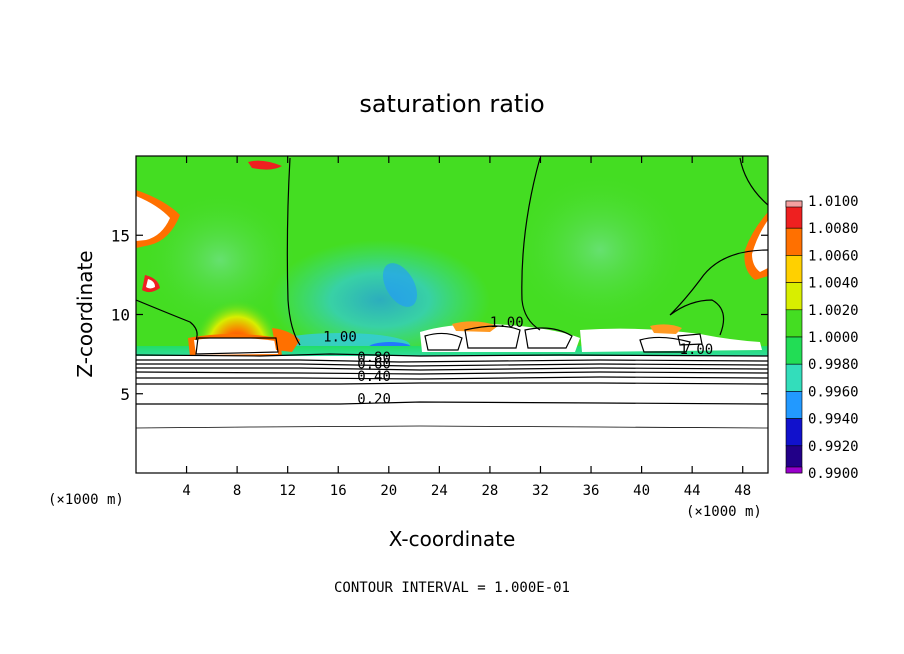 Image resolution: width=904 pixels, height=654 pixels. Describe the element at coordinates (833, 447) in the screenshot. I see `colorbar-label: 0.9920` at that location.